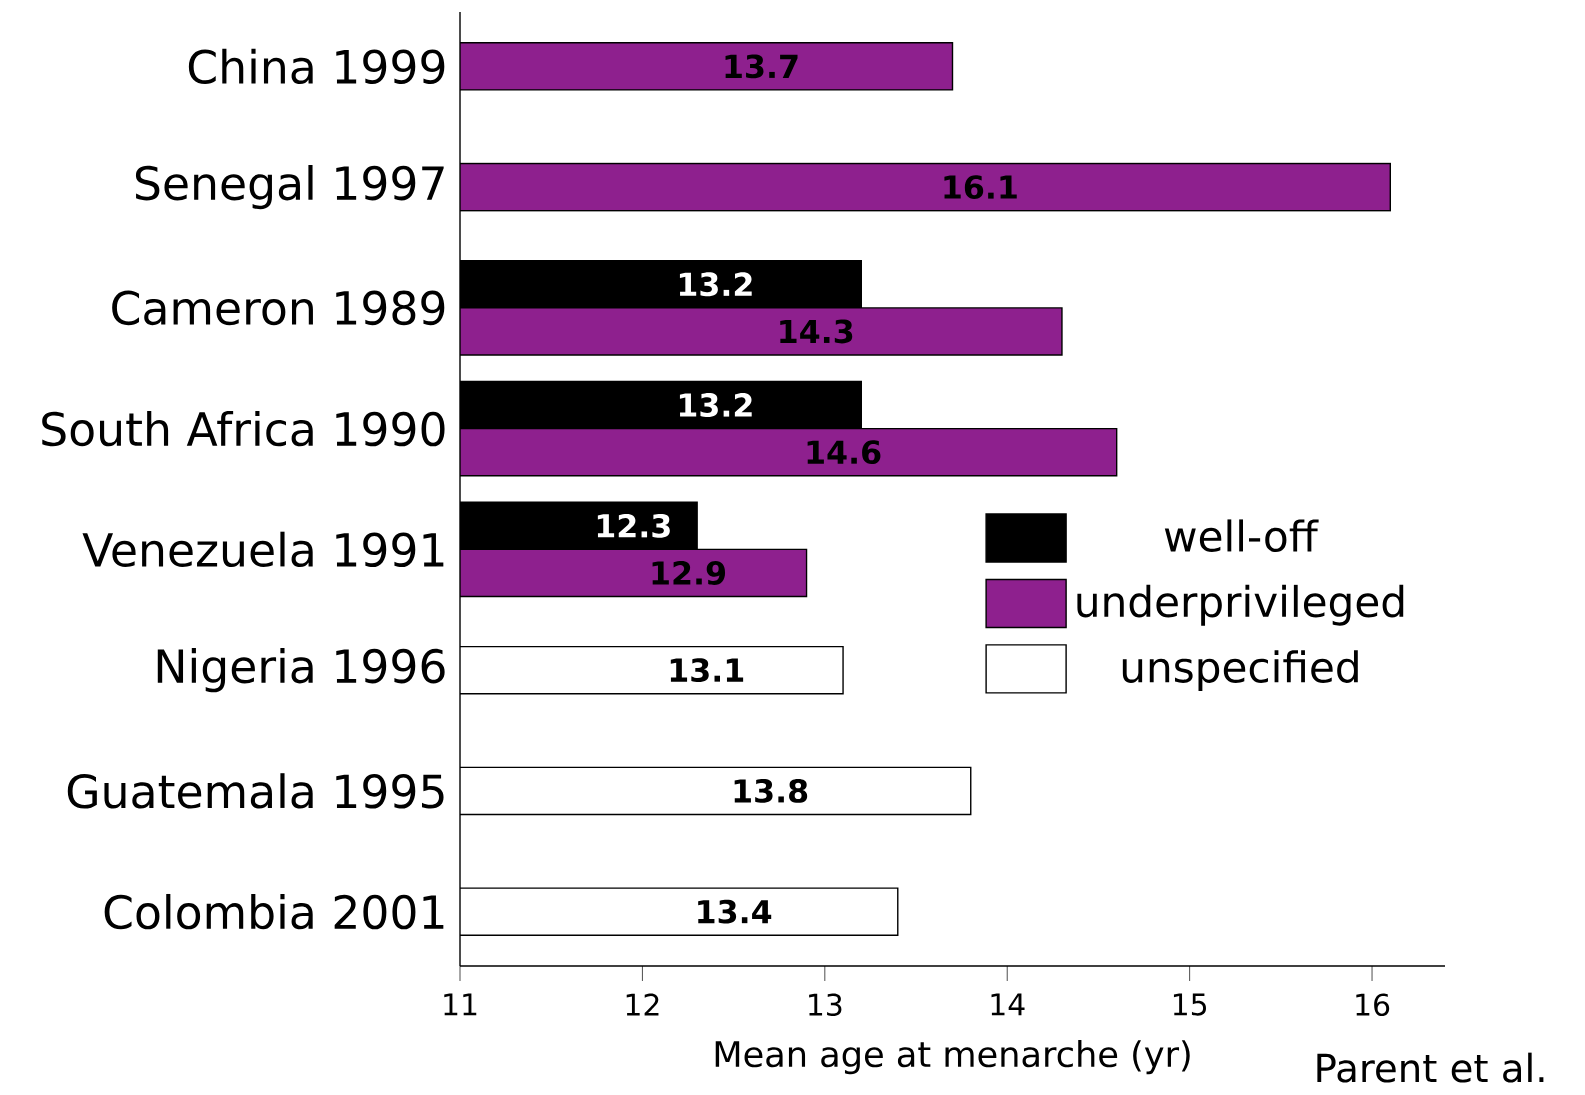 The width and height of the screenshot is (1585, 1095). What do you see at coordinates (825, 1005) in the screenshot?
I see `x-tick-label: 13` at bounding box center [825, 1005].